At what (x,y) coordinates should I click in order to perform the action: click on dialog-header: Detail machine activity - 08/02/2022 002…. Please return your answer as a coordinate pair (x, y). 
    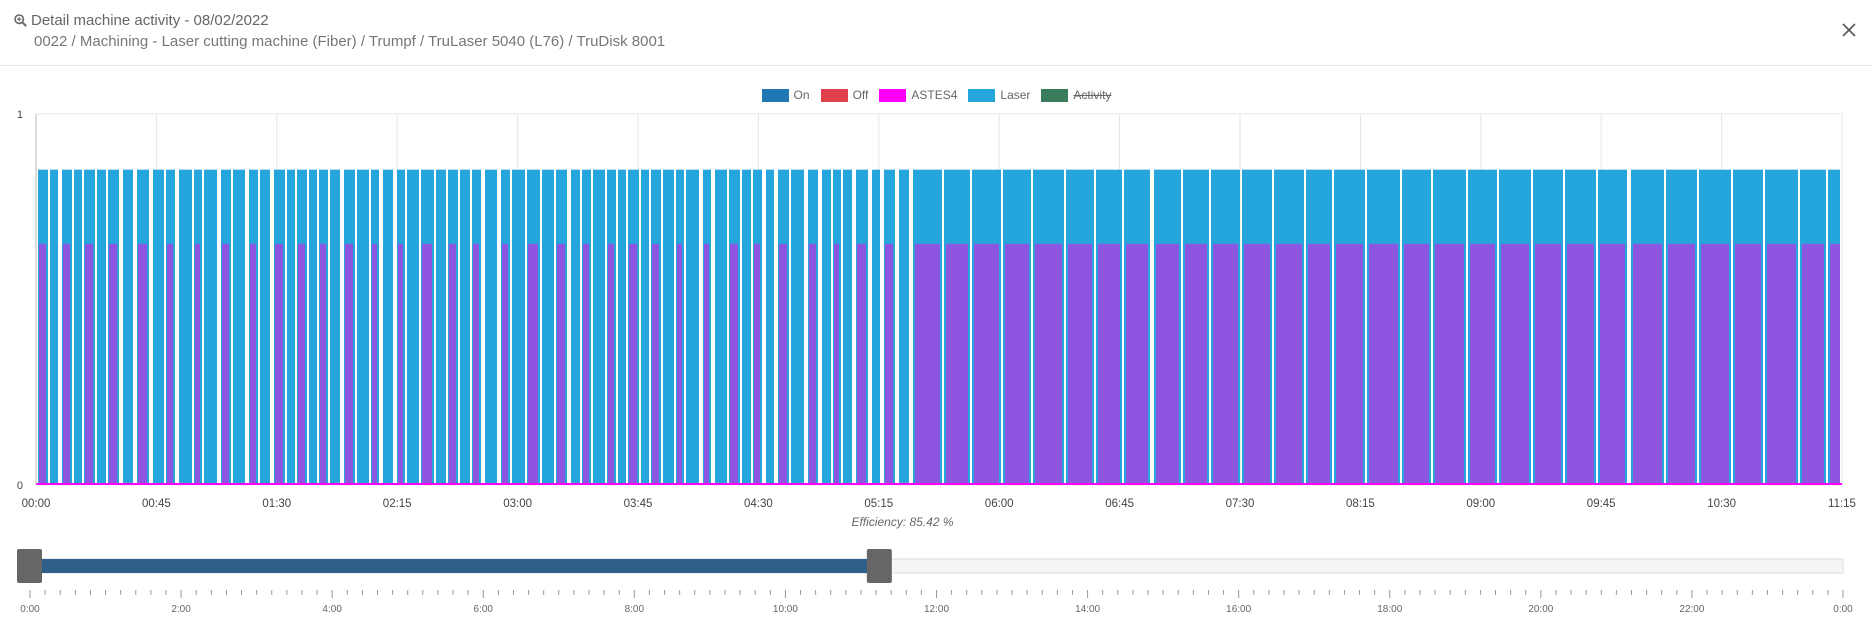
    Looking at the image, I should click on (936, 33).